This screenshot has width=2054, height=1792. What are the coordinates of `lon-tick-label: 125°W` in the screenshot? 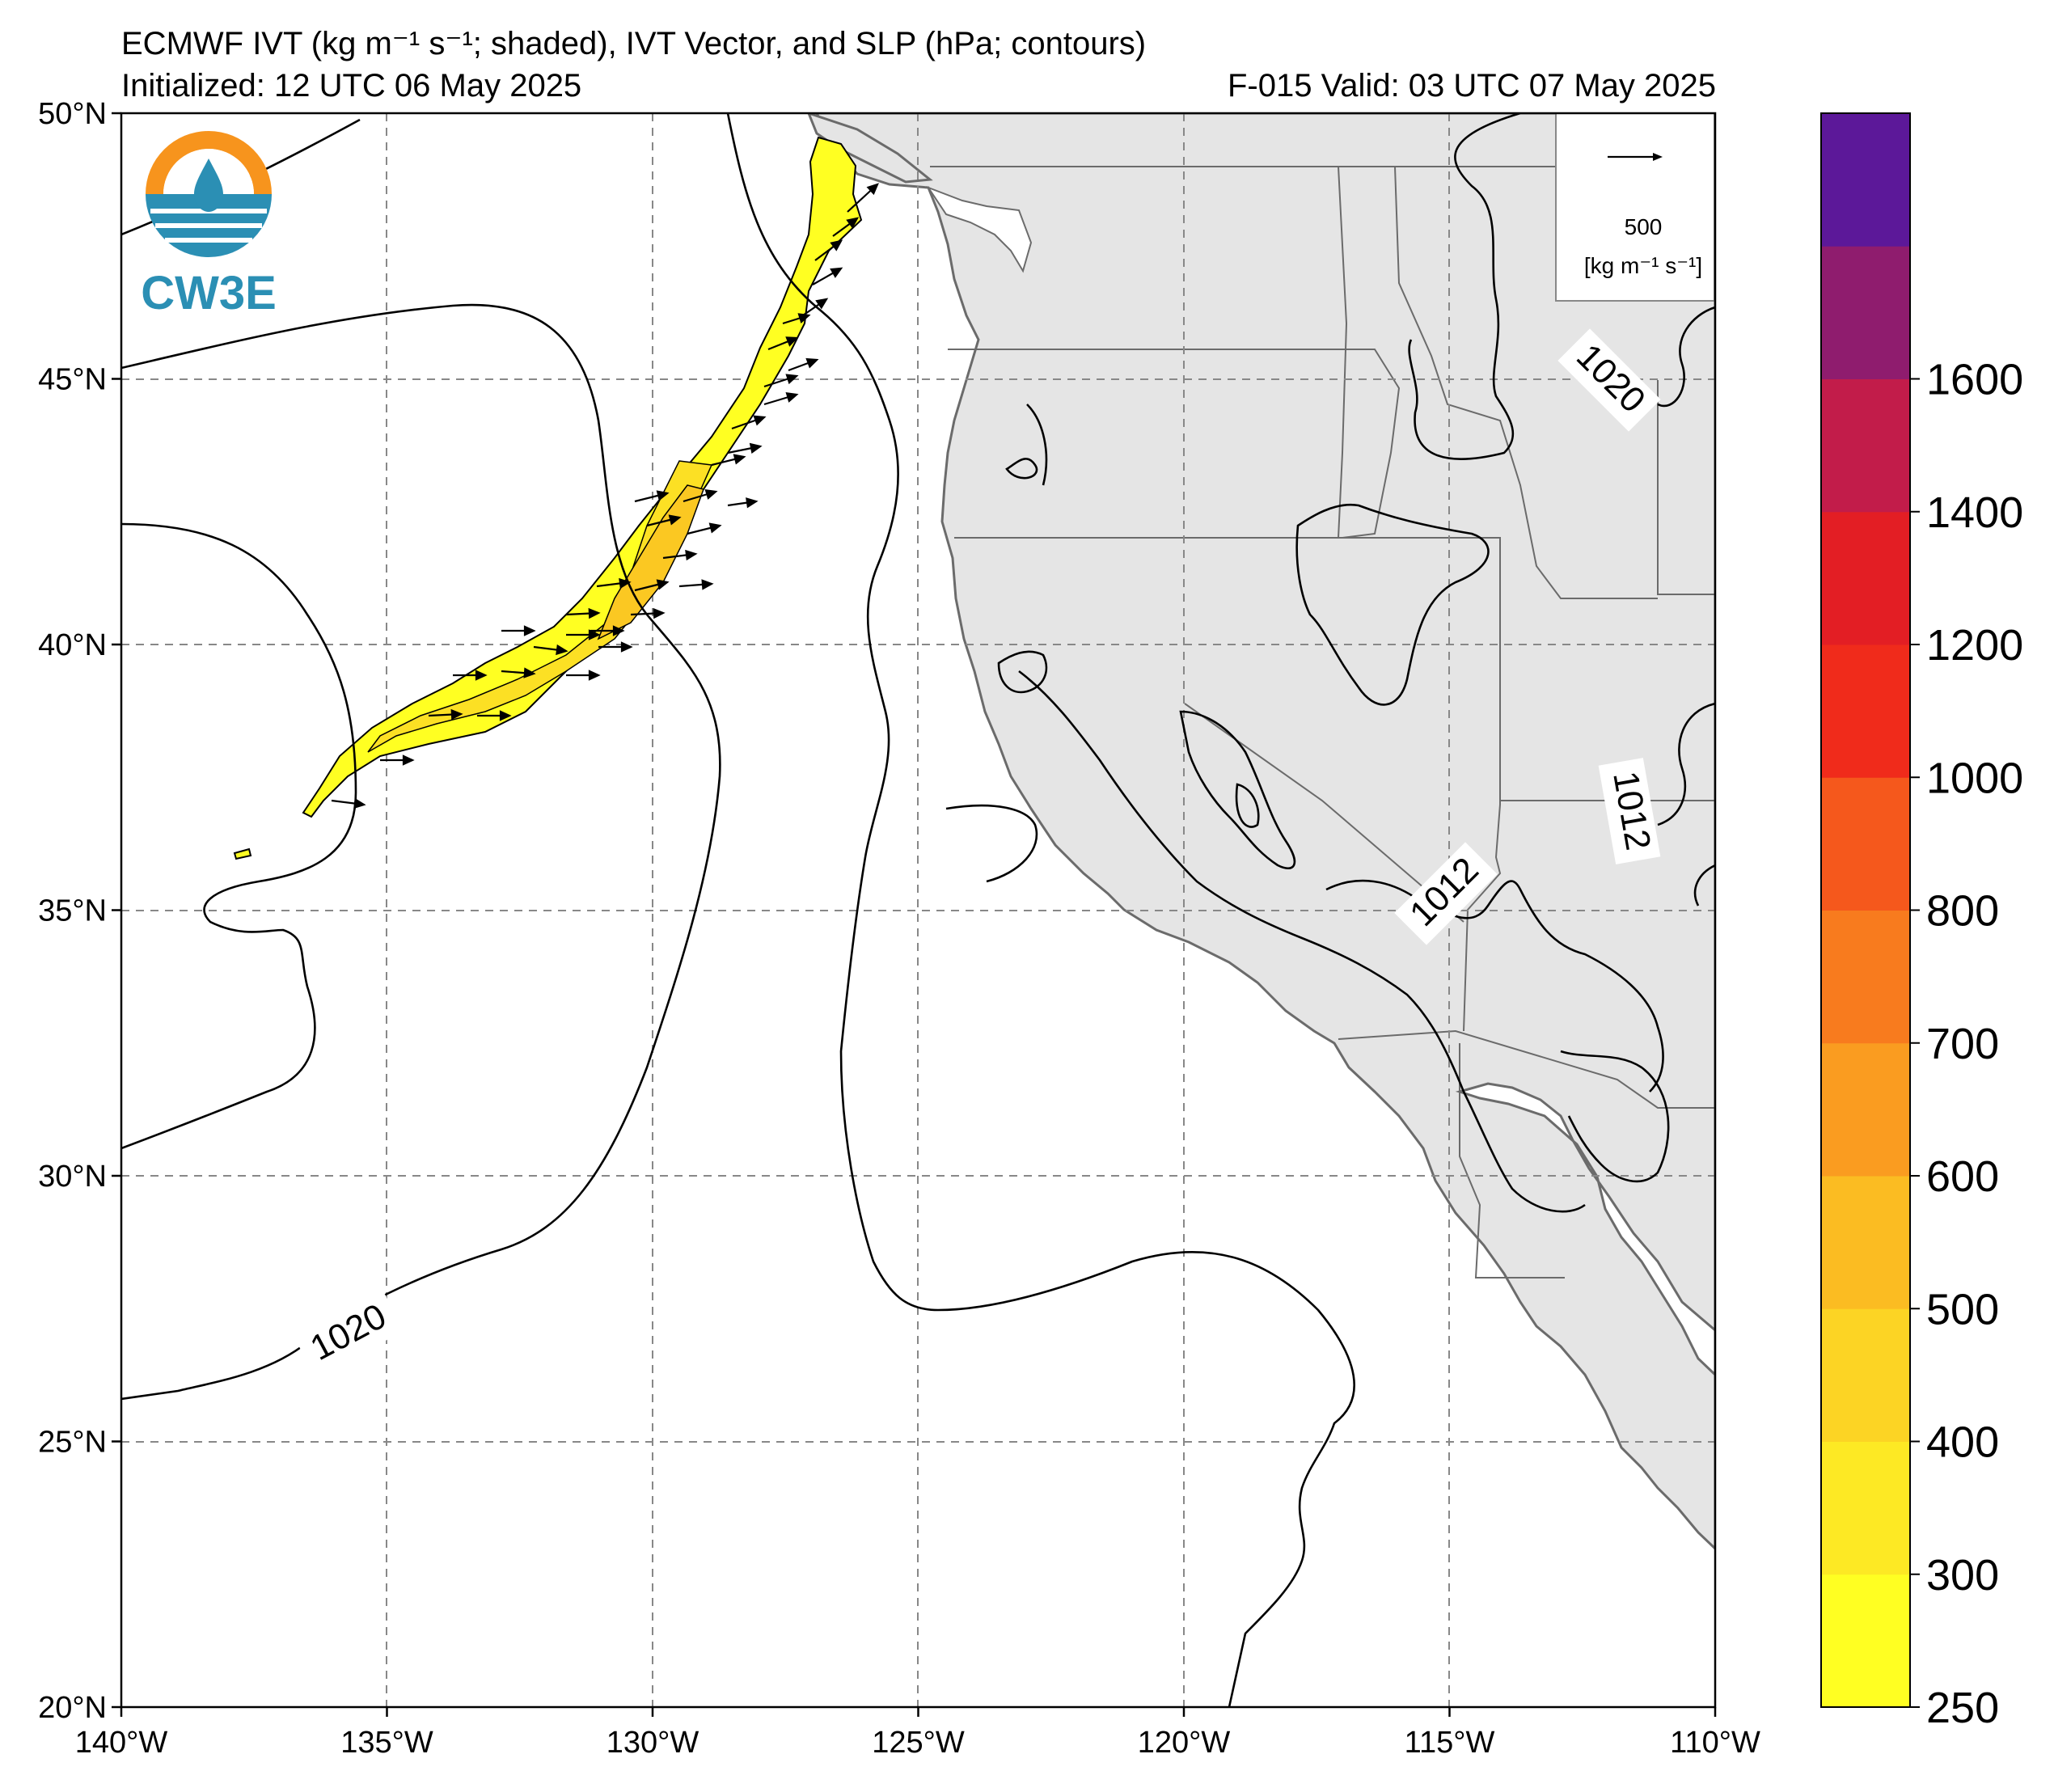 It's located at (918, 1743).